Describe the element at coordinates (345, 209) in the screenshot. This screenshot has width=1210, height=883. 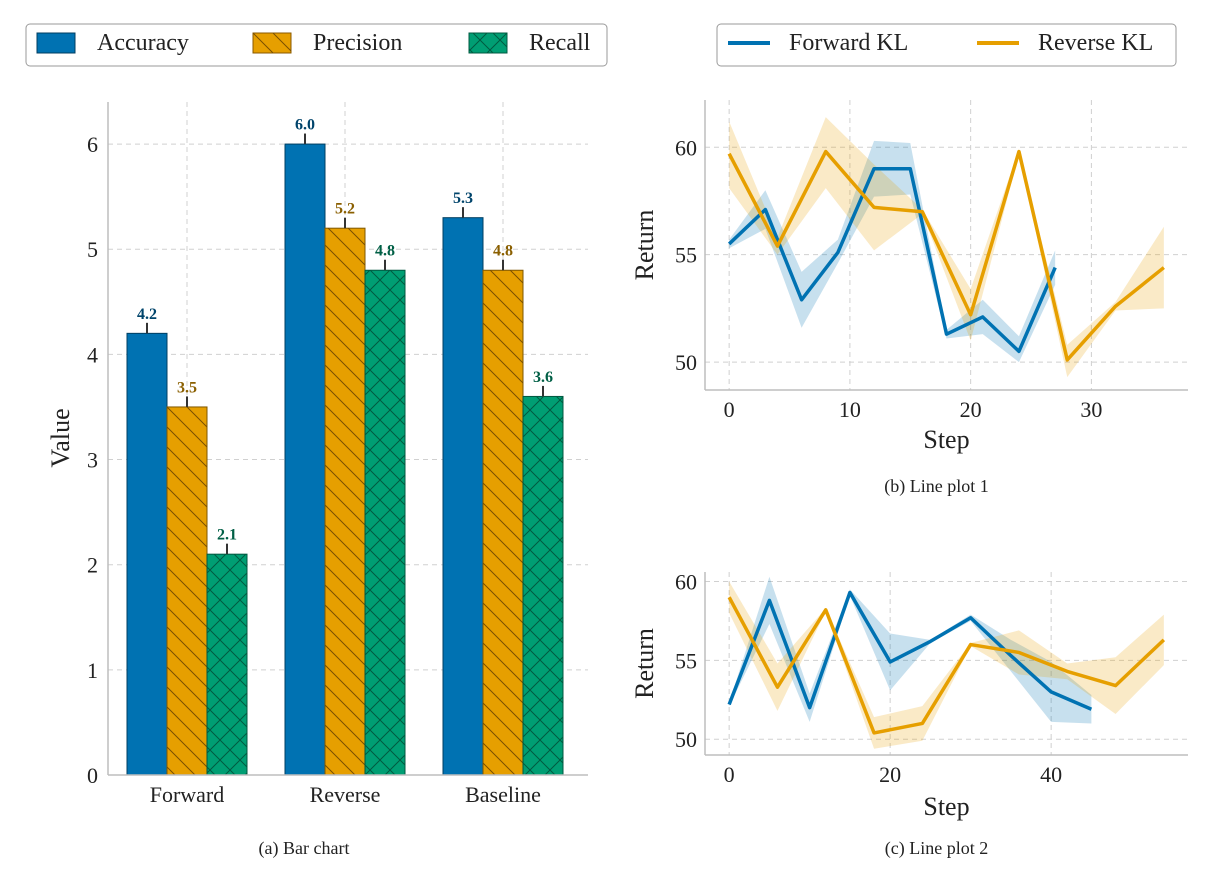
I see `data-label: 5.2` at that location.